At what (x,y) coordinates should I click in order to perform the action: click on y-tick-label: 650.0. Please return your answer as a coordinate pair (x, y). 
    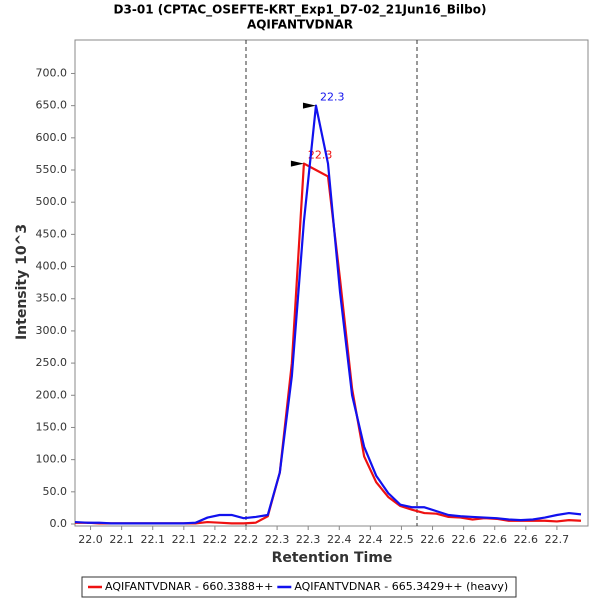
    Looking at the image, I should click on (52, 105).